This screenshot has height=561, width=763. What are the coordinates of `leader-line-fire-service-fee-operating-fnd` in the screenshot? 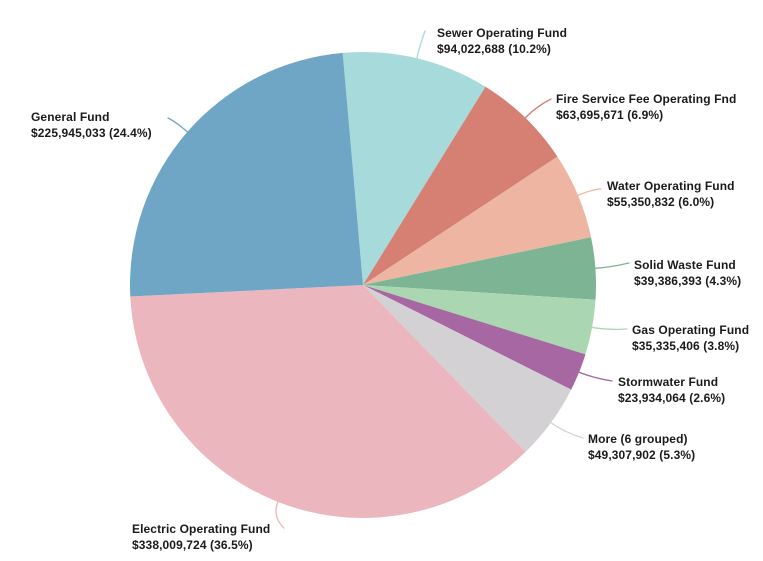 It's located at (537, 109).